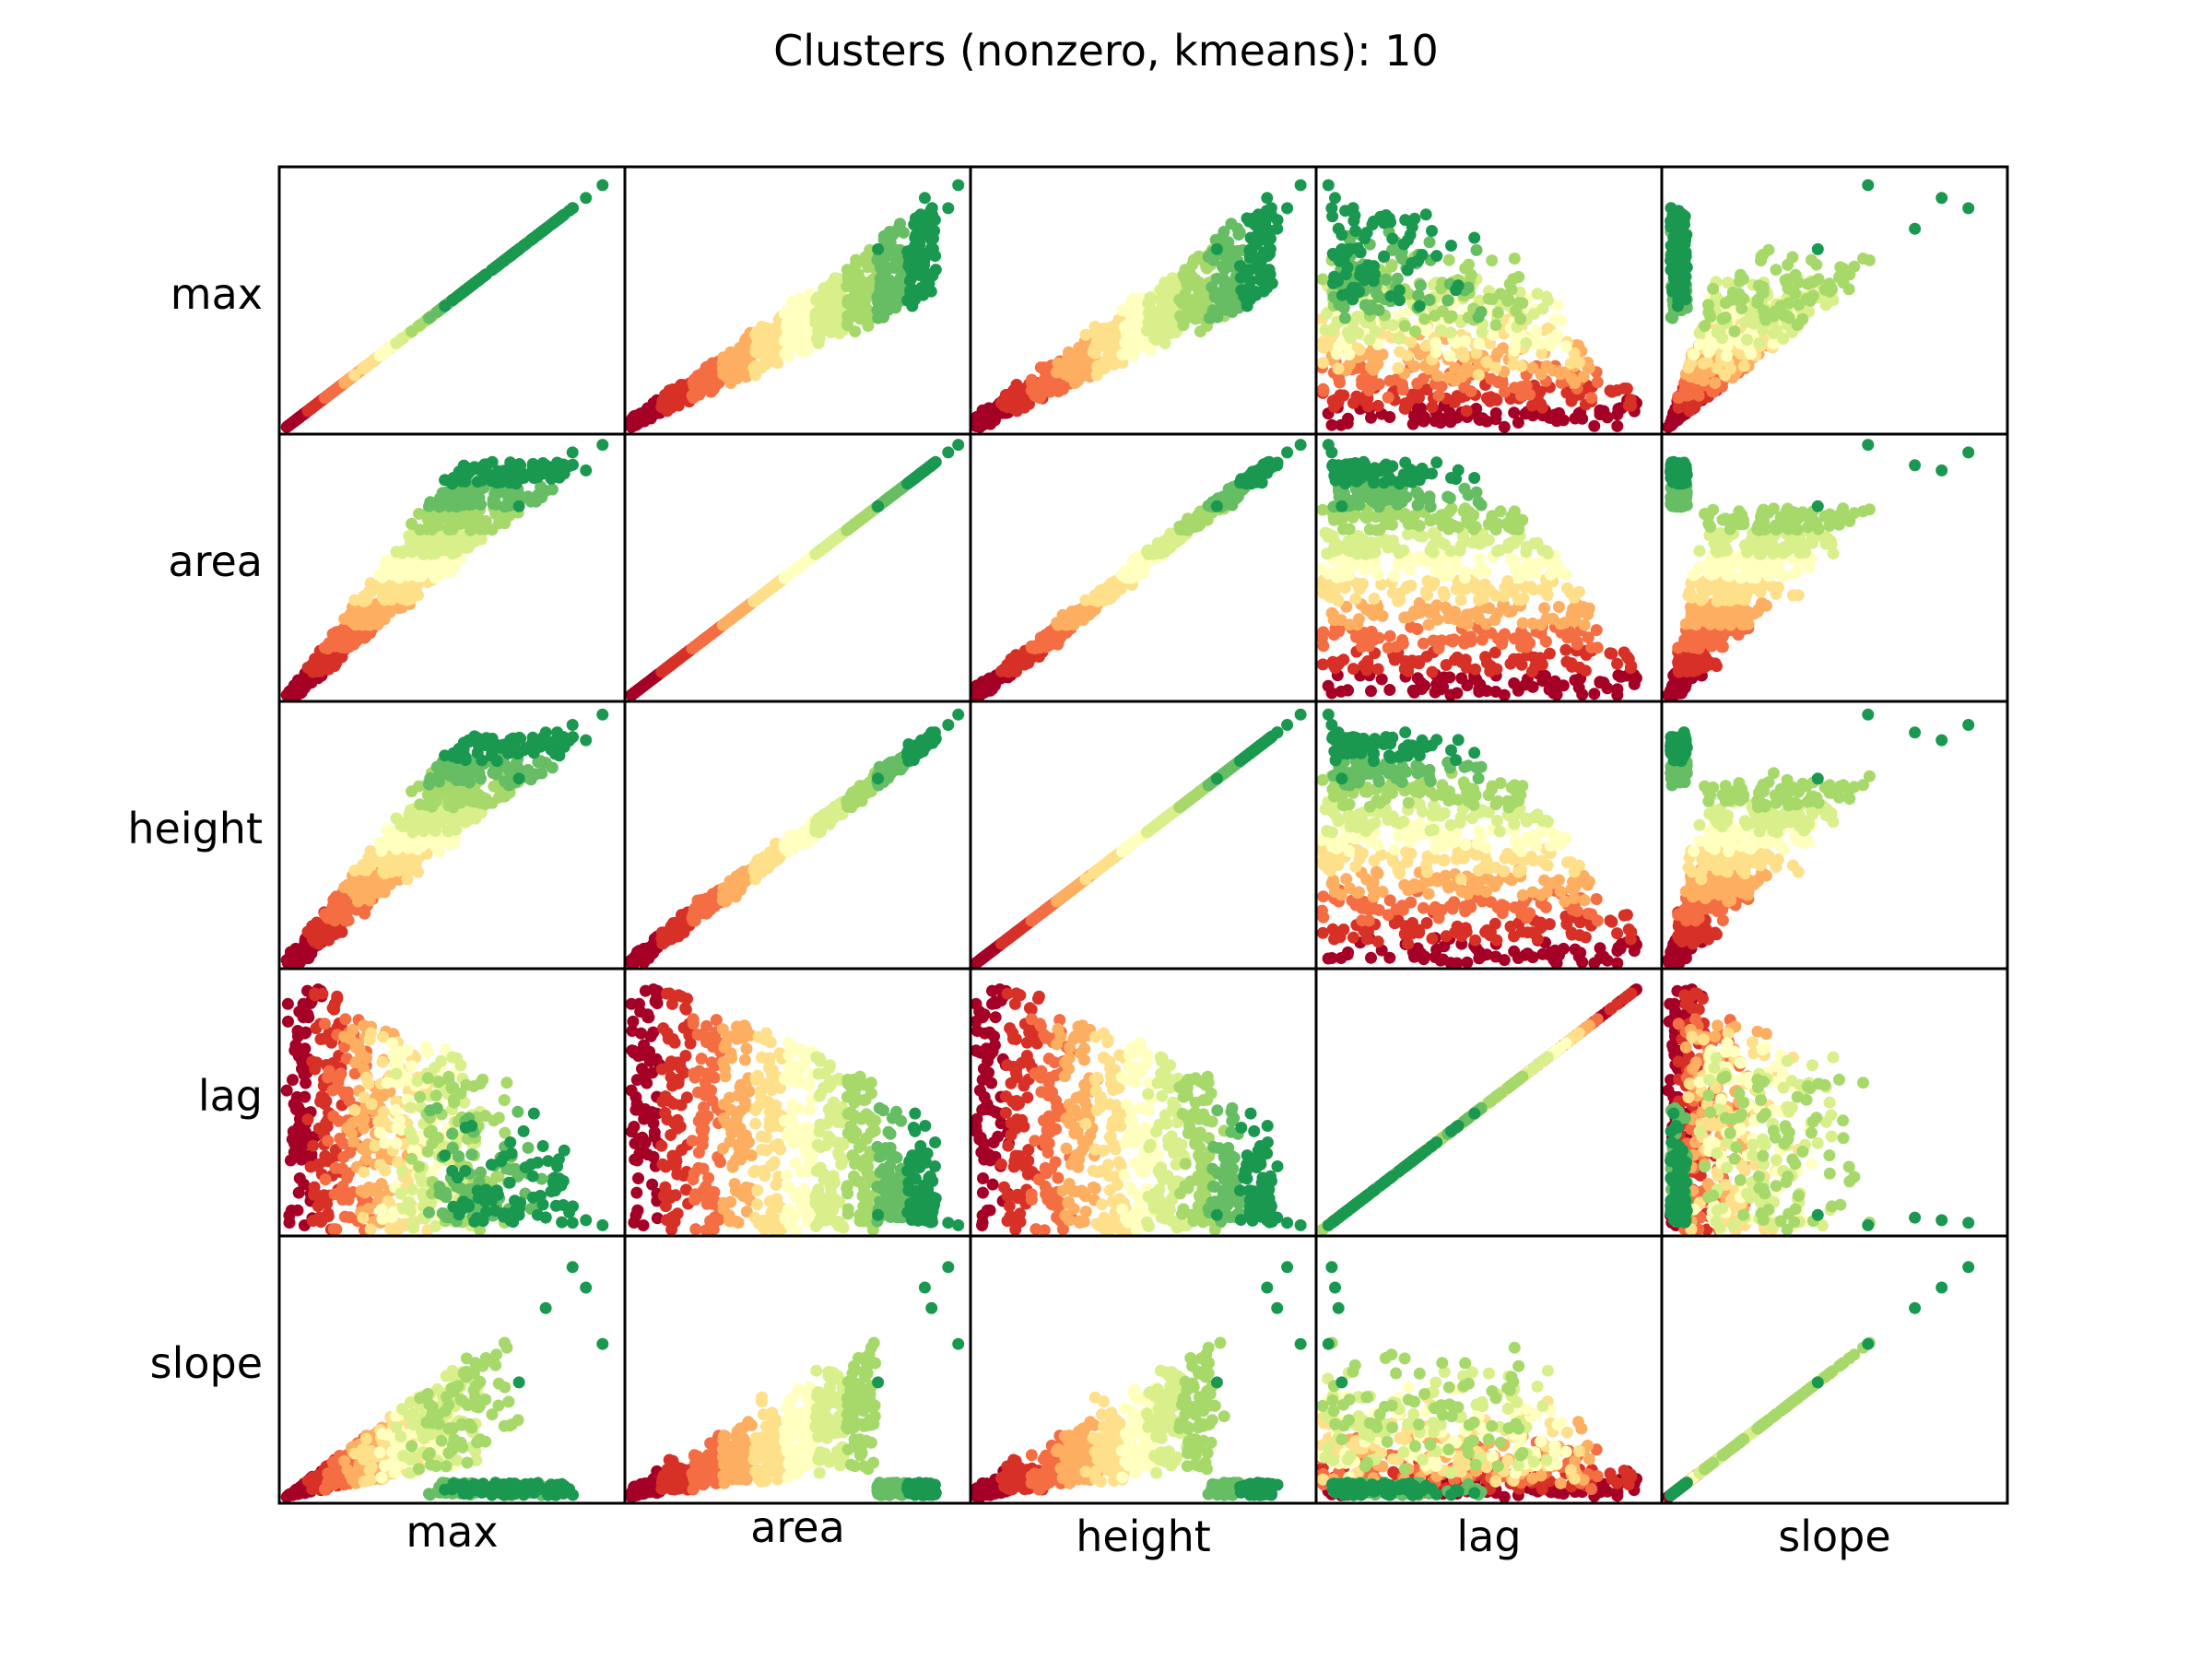 The height and width of the screenshot is (1659, 2212). I want to click on col-label-slope: slope, so click(1834, 1536).